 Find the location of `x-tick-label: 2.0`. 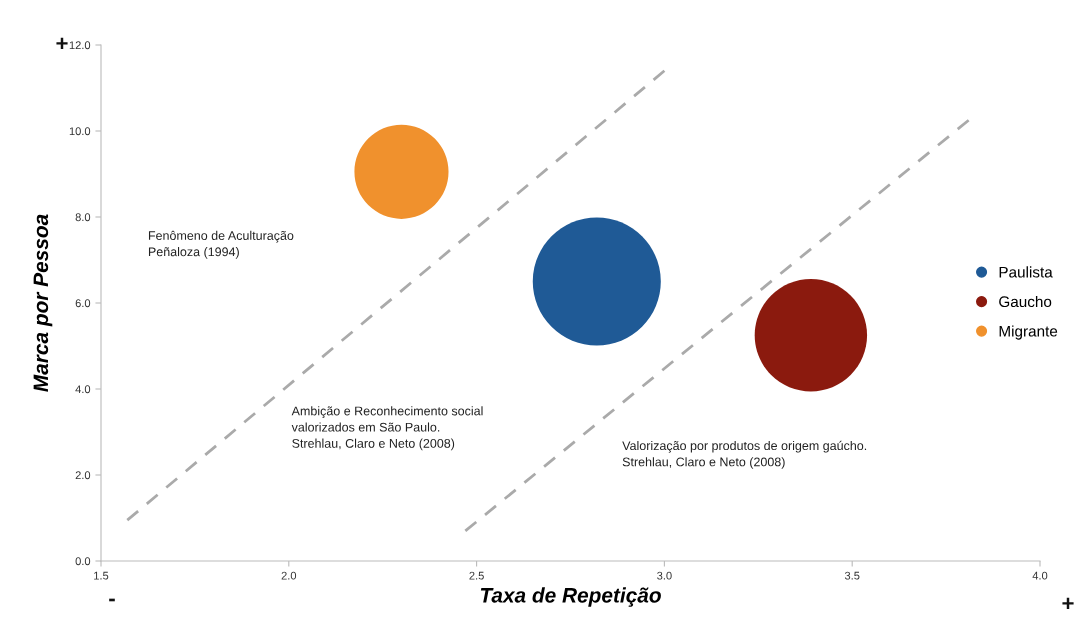

x-tick-label: 2.0 is located at coordinates (289, 575).